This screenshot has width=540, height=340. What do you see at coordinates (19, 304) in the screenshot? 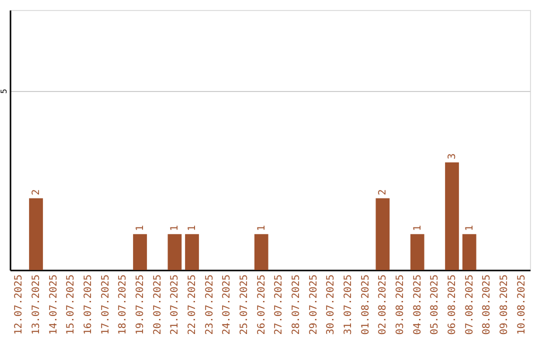
I see `x-tick-label: 12.07.2025` at bounding box center [19, 304].